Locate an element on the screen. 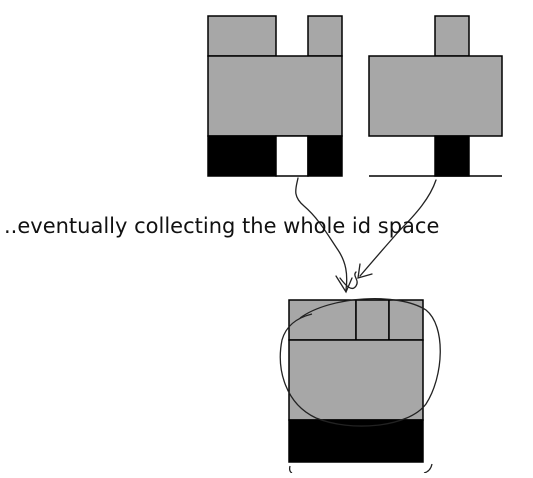  right-subblock is located at coordinates (452, 36).